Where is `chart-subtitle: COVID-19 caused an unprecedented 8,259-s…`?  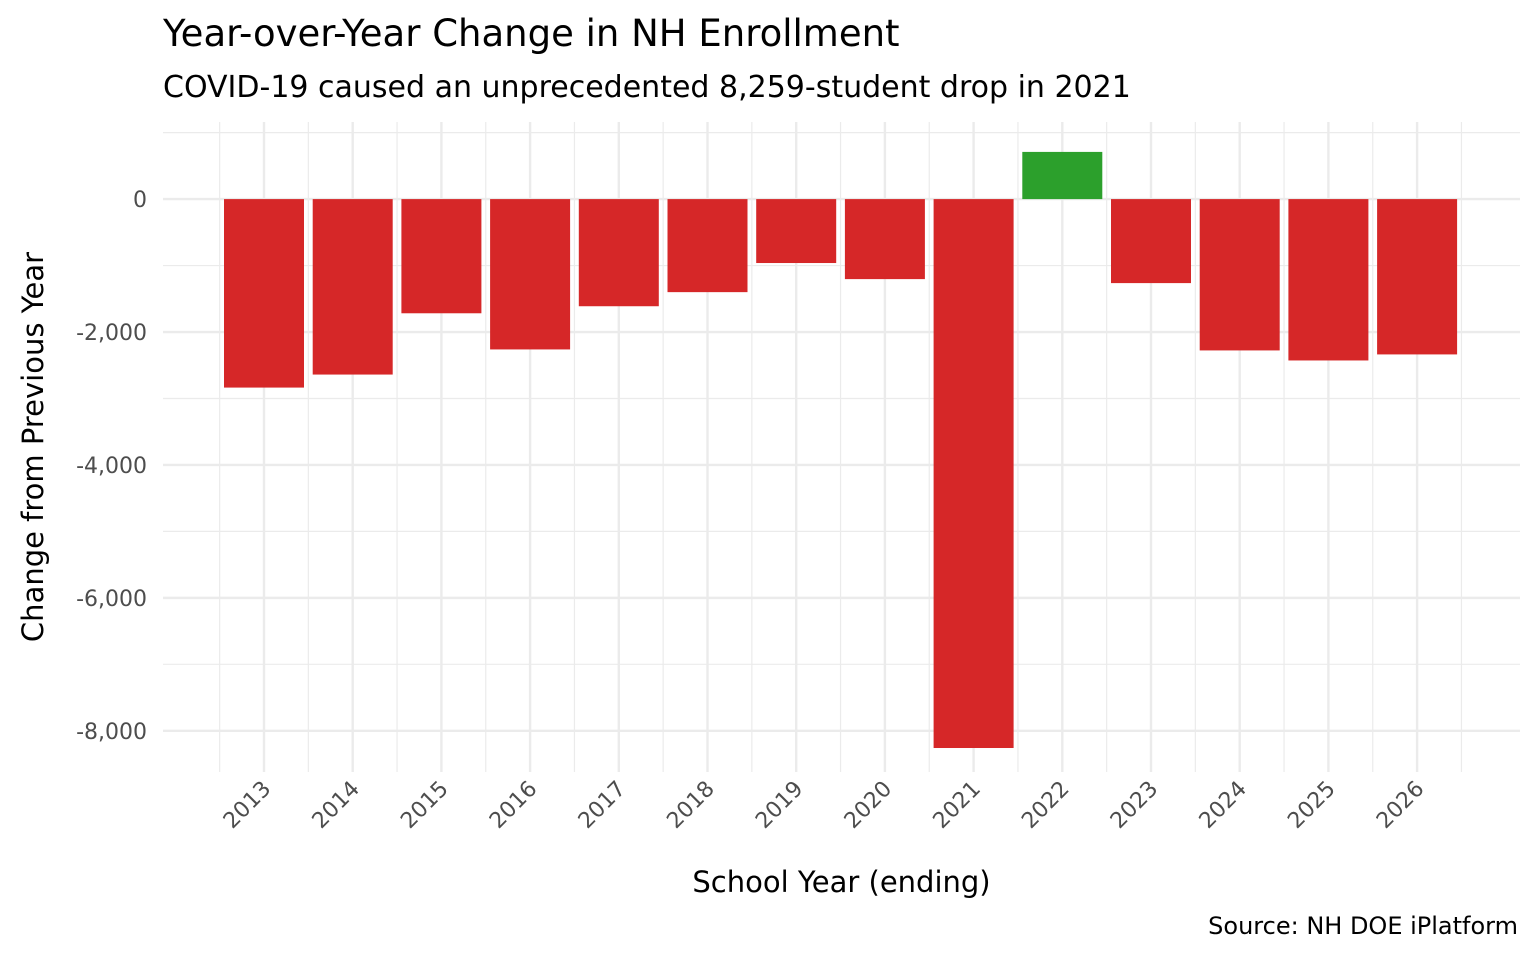
chart-subtitle: COVID-19 caused an unprecedented 8,259-s… is located at coordinates (647, 87).